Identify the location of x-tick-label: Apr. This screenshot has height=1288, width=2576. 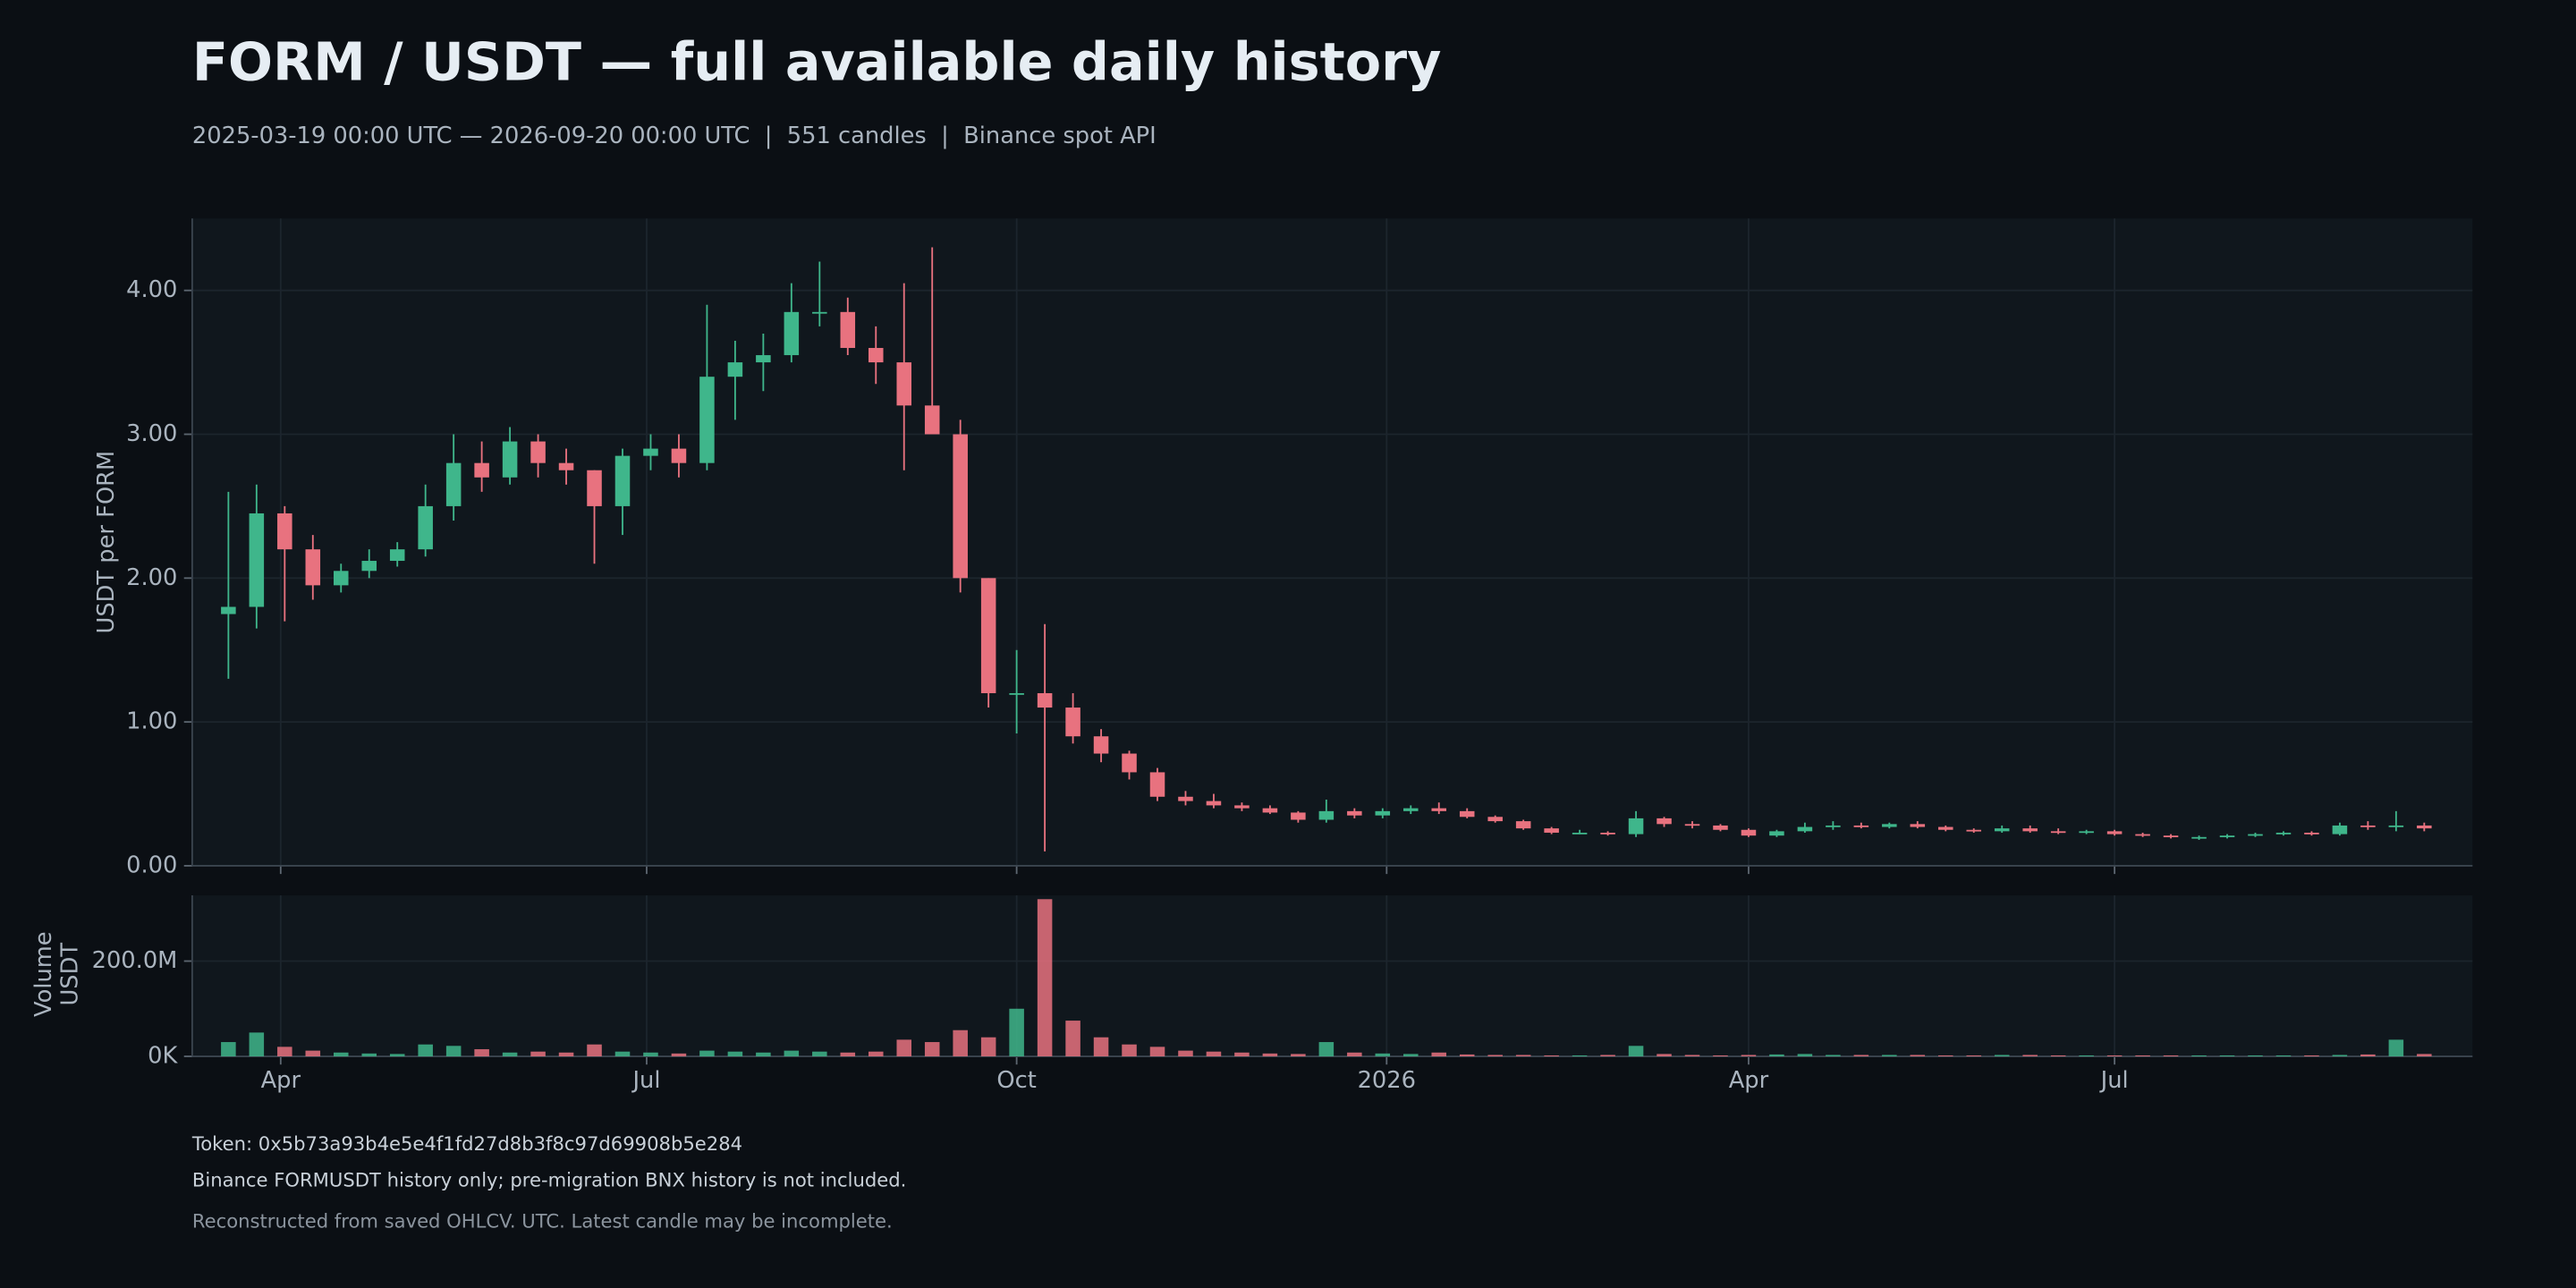
(281, 1080).